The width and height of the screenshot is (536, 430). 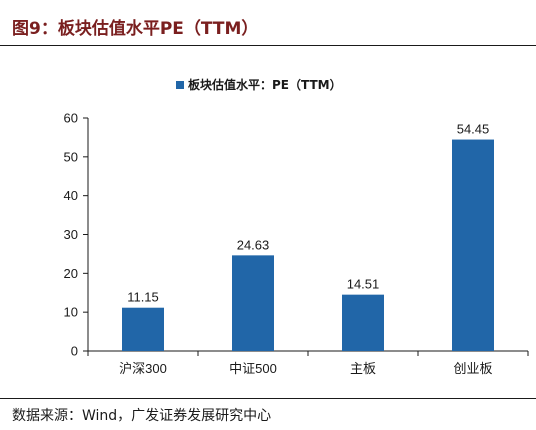 I want to click on x-category-label: 中证500, so click(x=253, y=368).